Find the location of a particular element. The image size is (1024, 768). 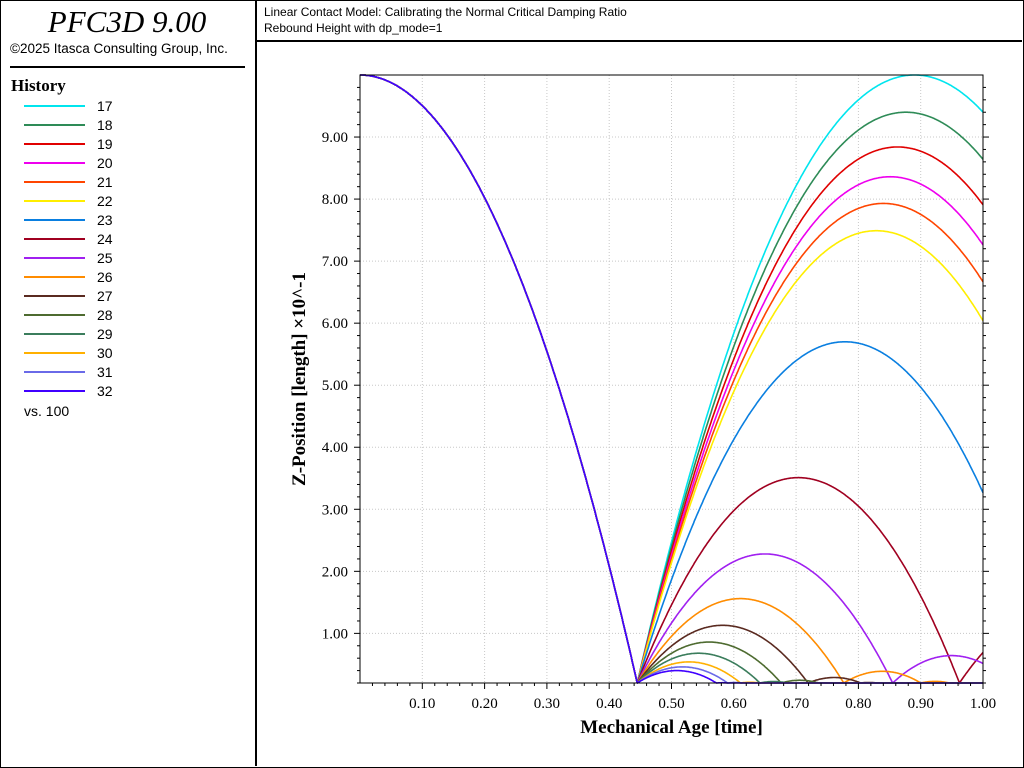

x-tick-label: 0.60 is located at coordinates (734, 704).